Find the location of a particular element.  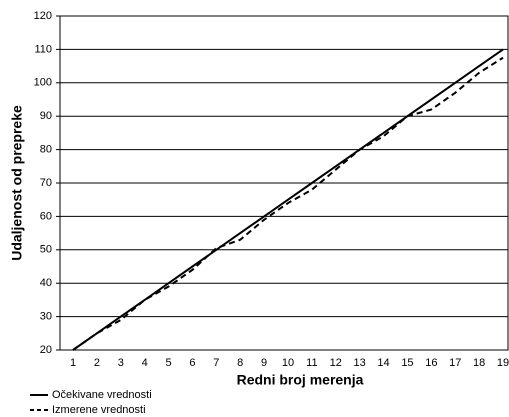

y-tick-label: 20 is located at coordinates (46, 350).